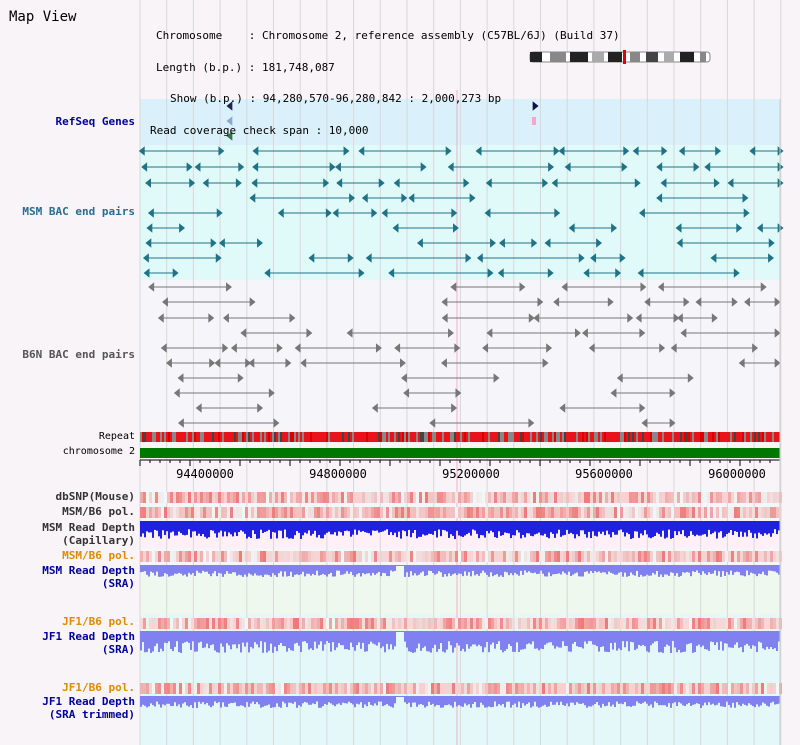  I want to click on track-label-jf1-b6-pol-1: JF1/B6 pol., so click(98, 621).